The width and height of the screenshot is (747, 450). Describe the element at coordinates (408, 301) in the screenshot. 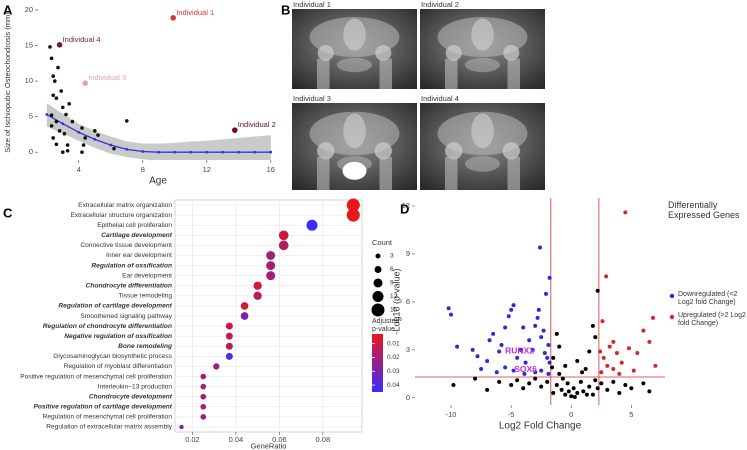

I see `y-tick-label: 6` at that location.